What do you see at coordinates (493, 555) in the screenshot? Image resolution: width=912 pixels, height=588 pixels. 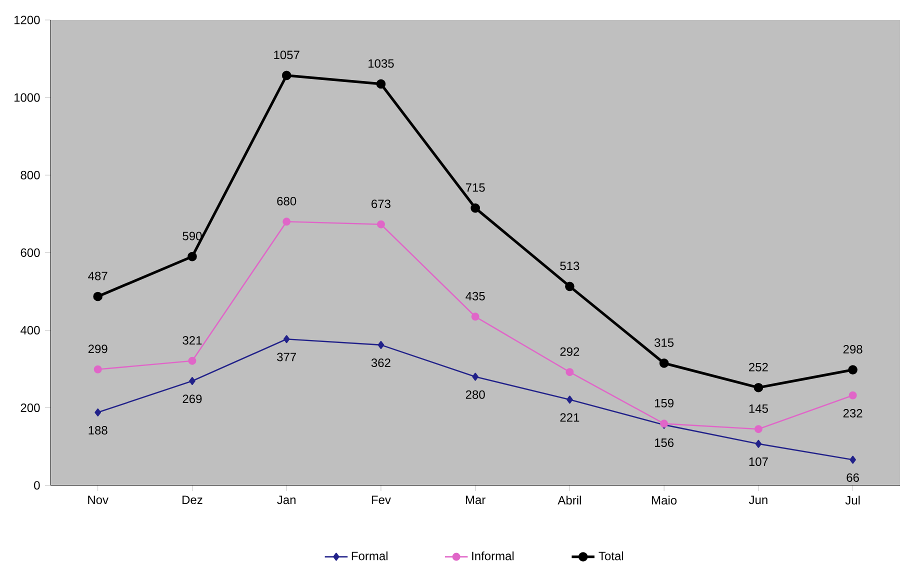 I see `legend-label: Informal` at bounding box center [493, 555].